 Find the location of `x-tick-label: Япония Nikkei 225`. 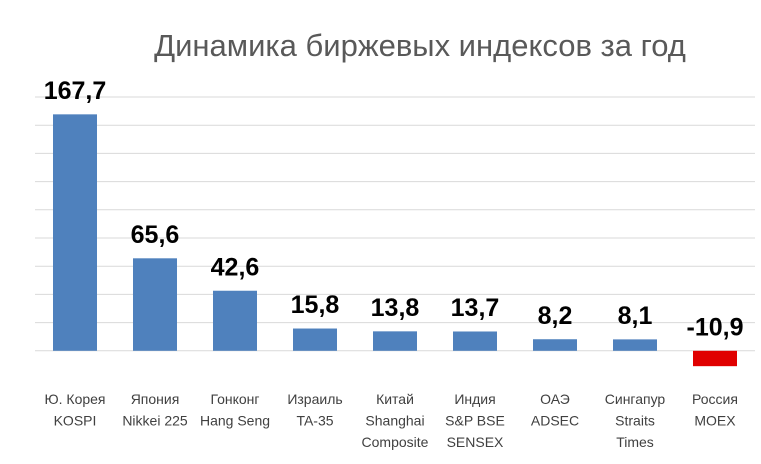

x-tick-label: Япония Nikkei 225 is located at coordinates (155, 410).